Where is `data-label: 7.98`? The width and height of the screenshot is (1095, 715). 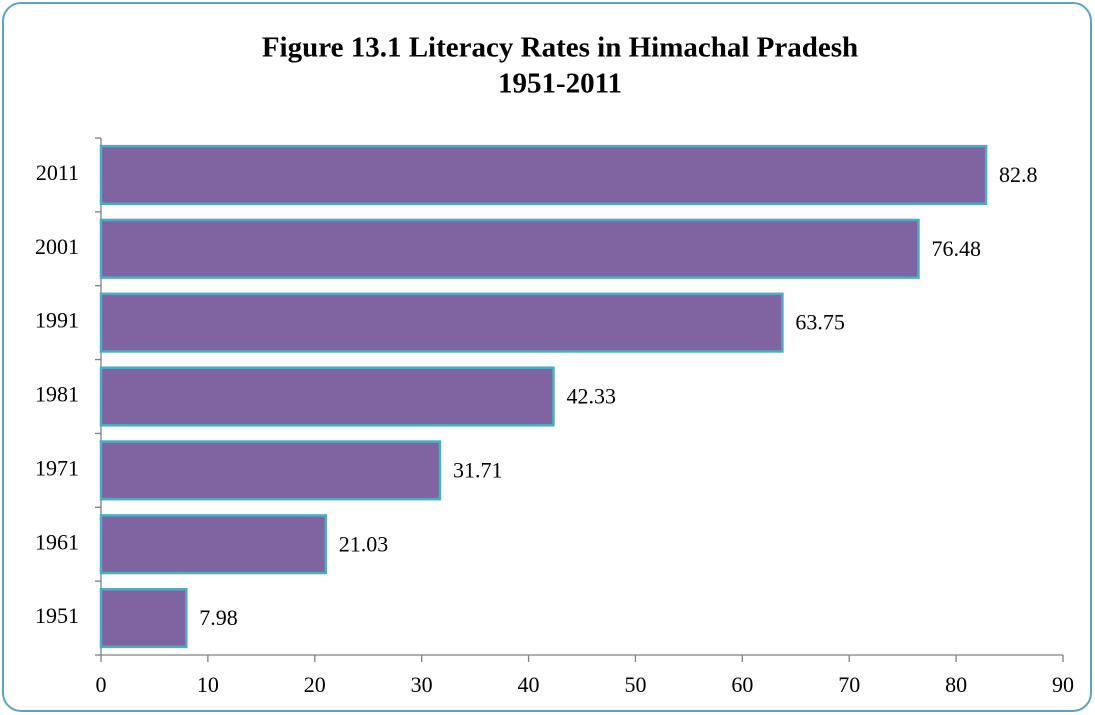
data-label: 7.98 is located at coordinates (218, 617).